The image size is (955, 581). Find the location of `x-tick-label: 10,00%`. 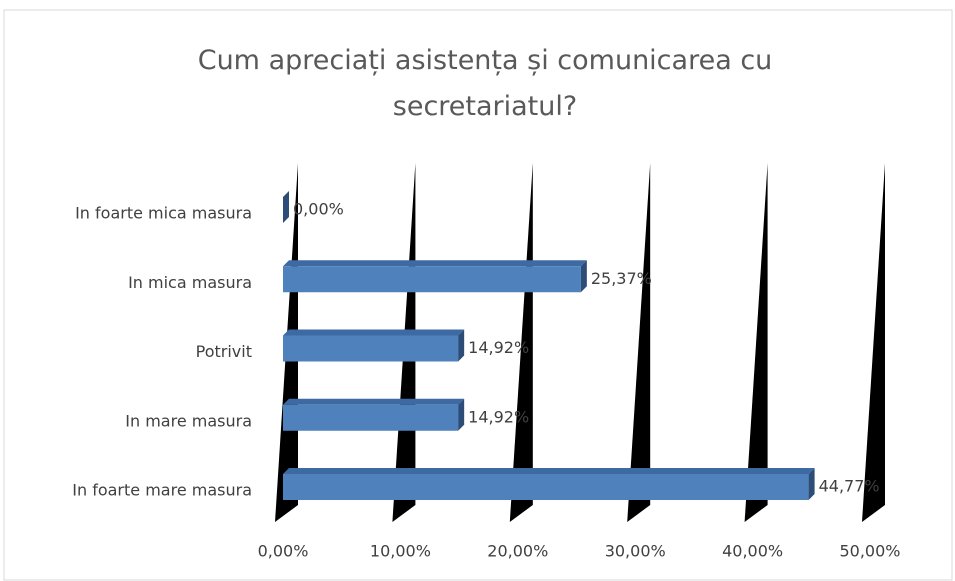

x-tick-label: 10,00% is located at coordinates (400, 551).